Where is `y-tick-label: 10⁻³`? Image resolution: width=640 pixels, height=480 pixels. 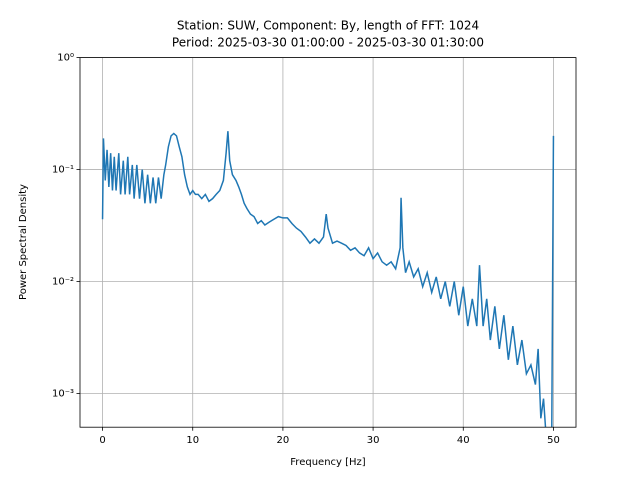
y-tick-label: 10⁻³ is located at coordinates (63, 393).